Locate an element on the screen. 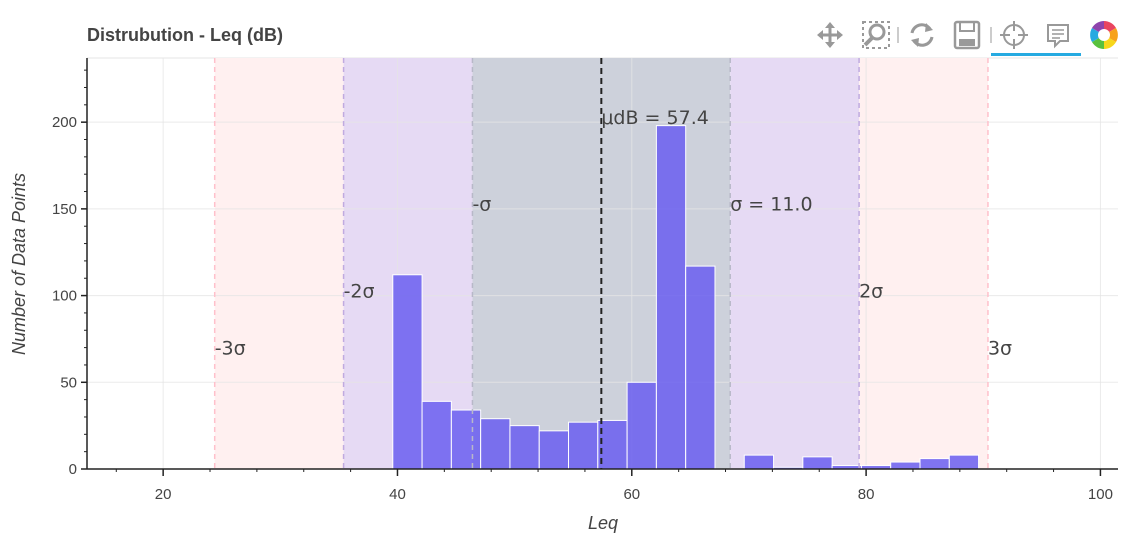 The image size is (1128, 540). x-axis-label: Leq is located at coordinates (603, 523).